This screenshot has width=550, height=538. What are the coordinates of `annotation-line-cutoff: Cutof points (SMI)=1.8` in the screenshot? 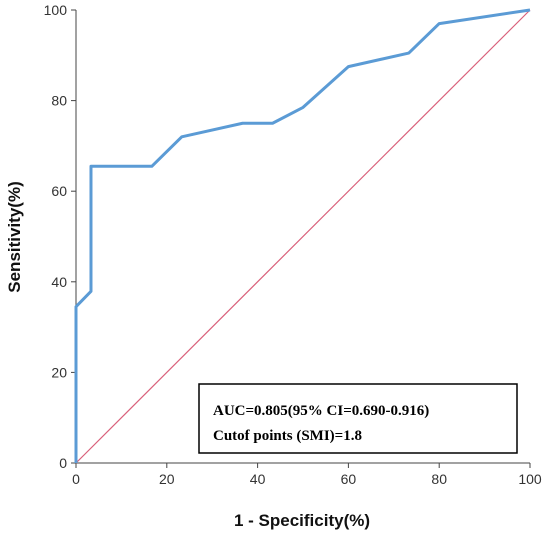 It's located at (287, 436).